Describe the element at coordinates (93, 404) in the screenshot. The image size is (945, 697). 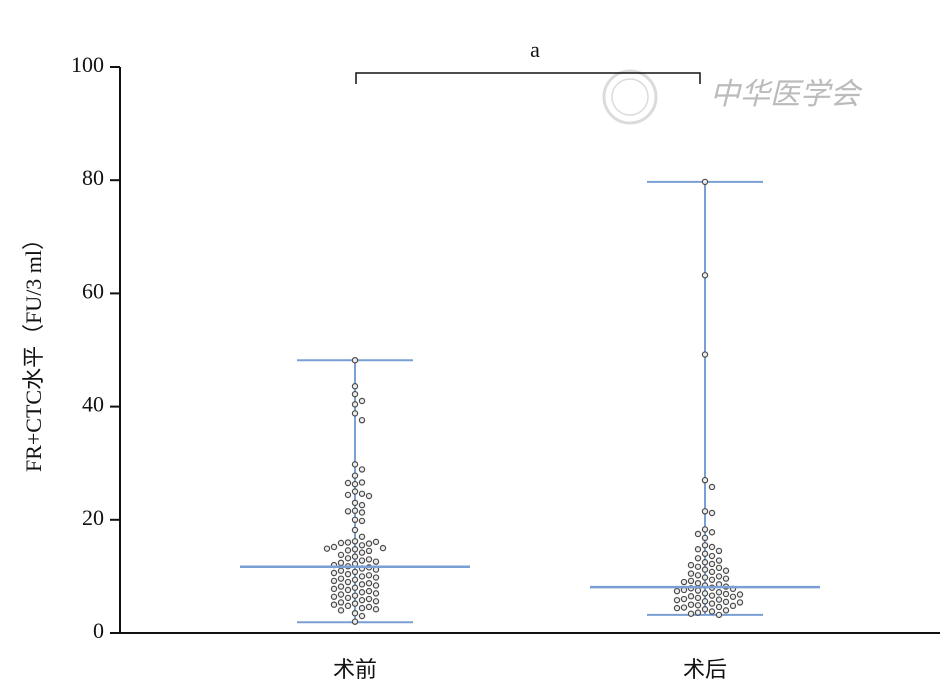
I see `y-tick-label: 40` at that location.